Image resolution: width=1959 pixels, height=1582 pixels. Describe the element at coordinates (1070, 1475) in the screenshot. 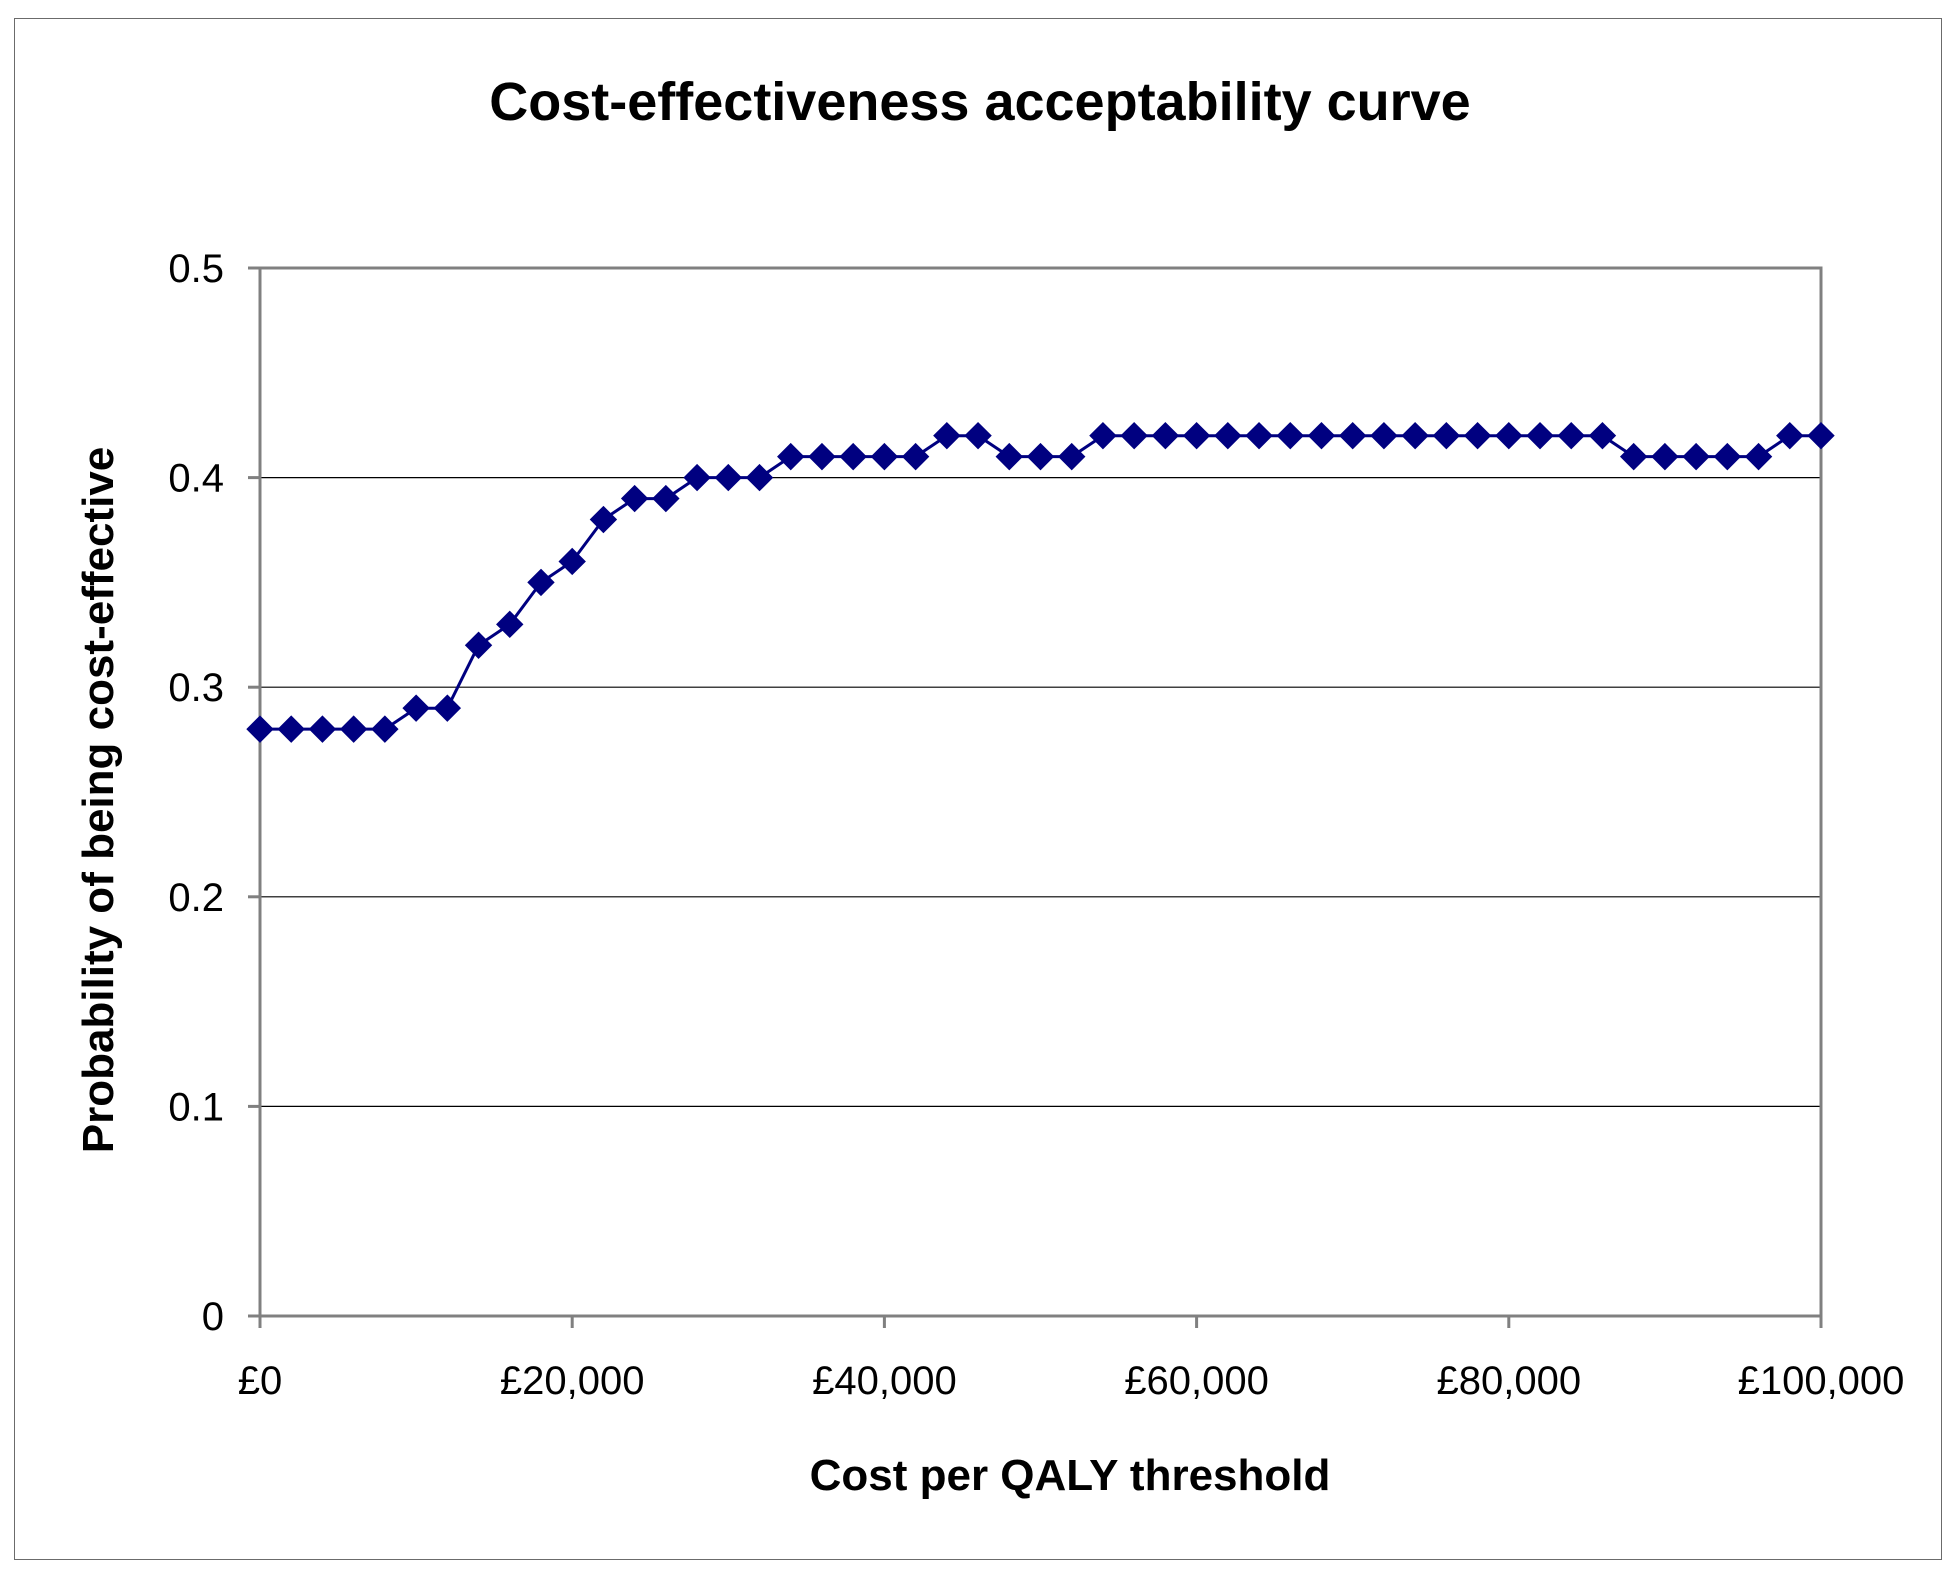

I see `x-axis-label: Cost per QALY threshold` at that location.